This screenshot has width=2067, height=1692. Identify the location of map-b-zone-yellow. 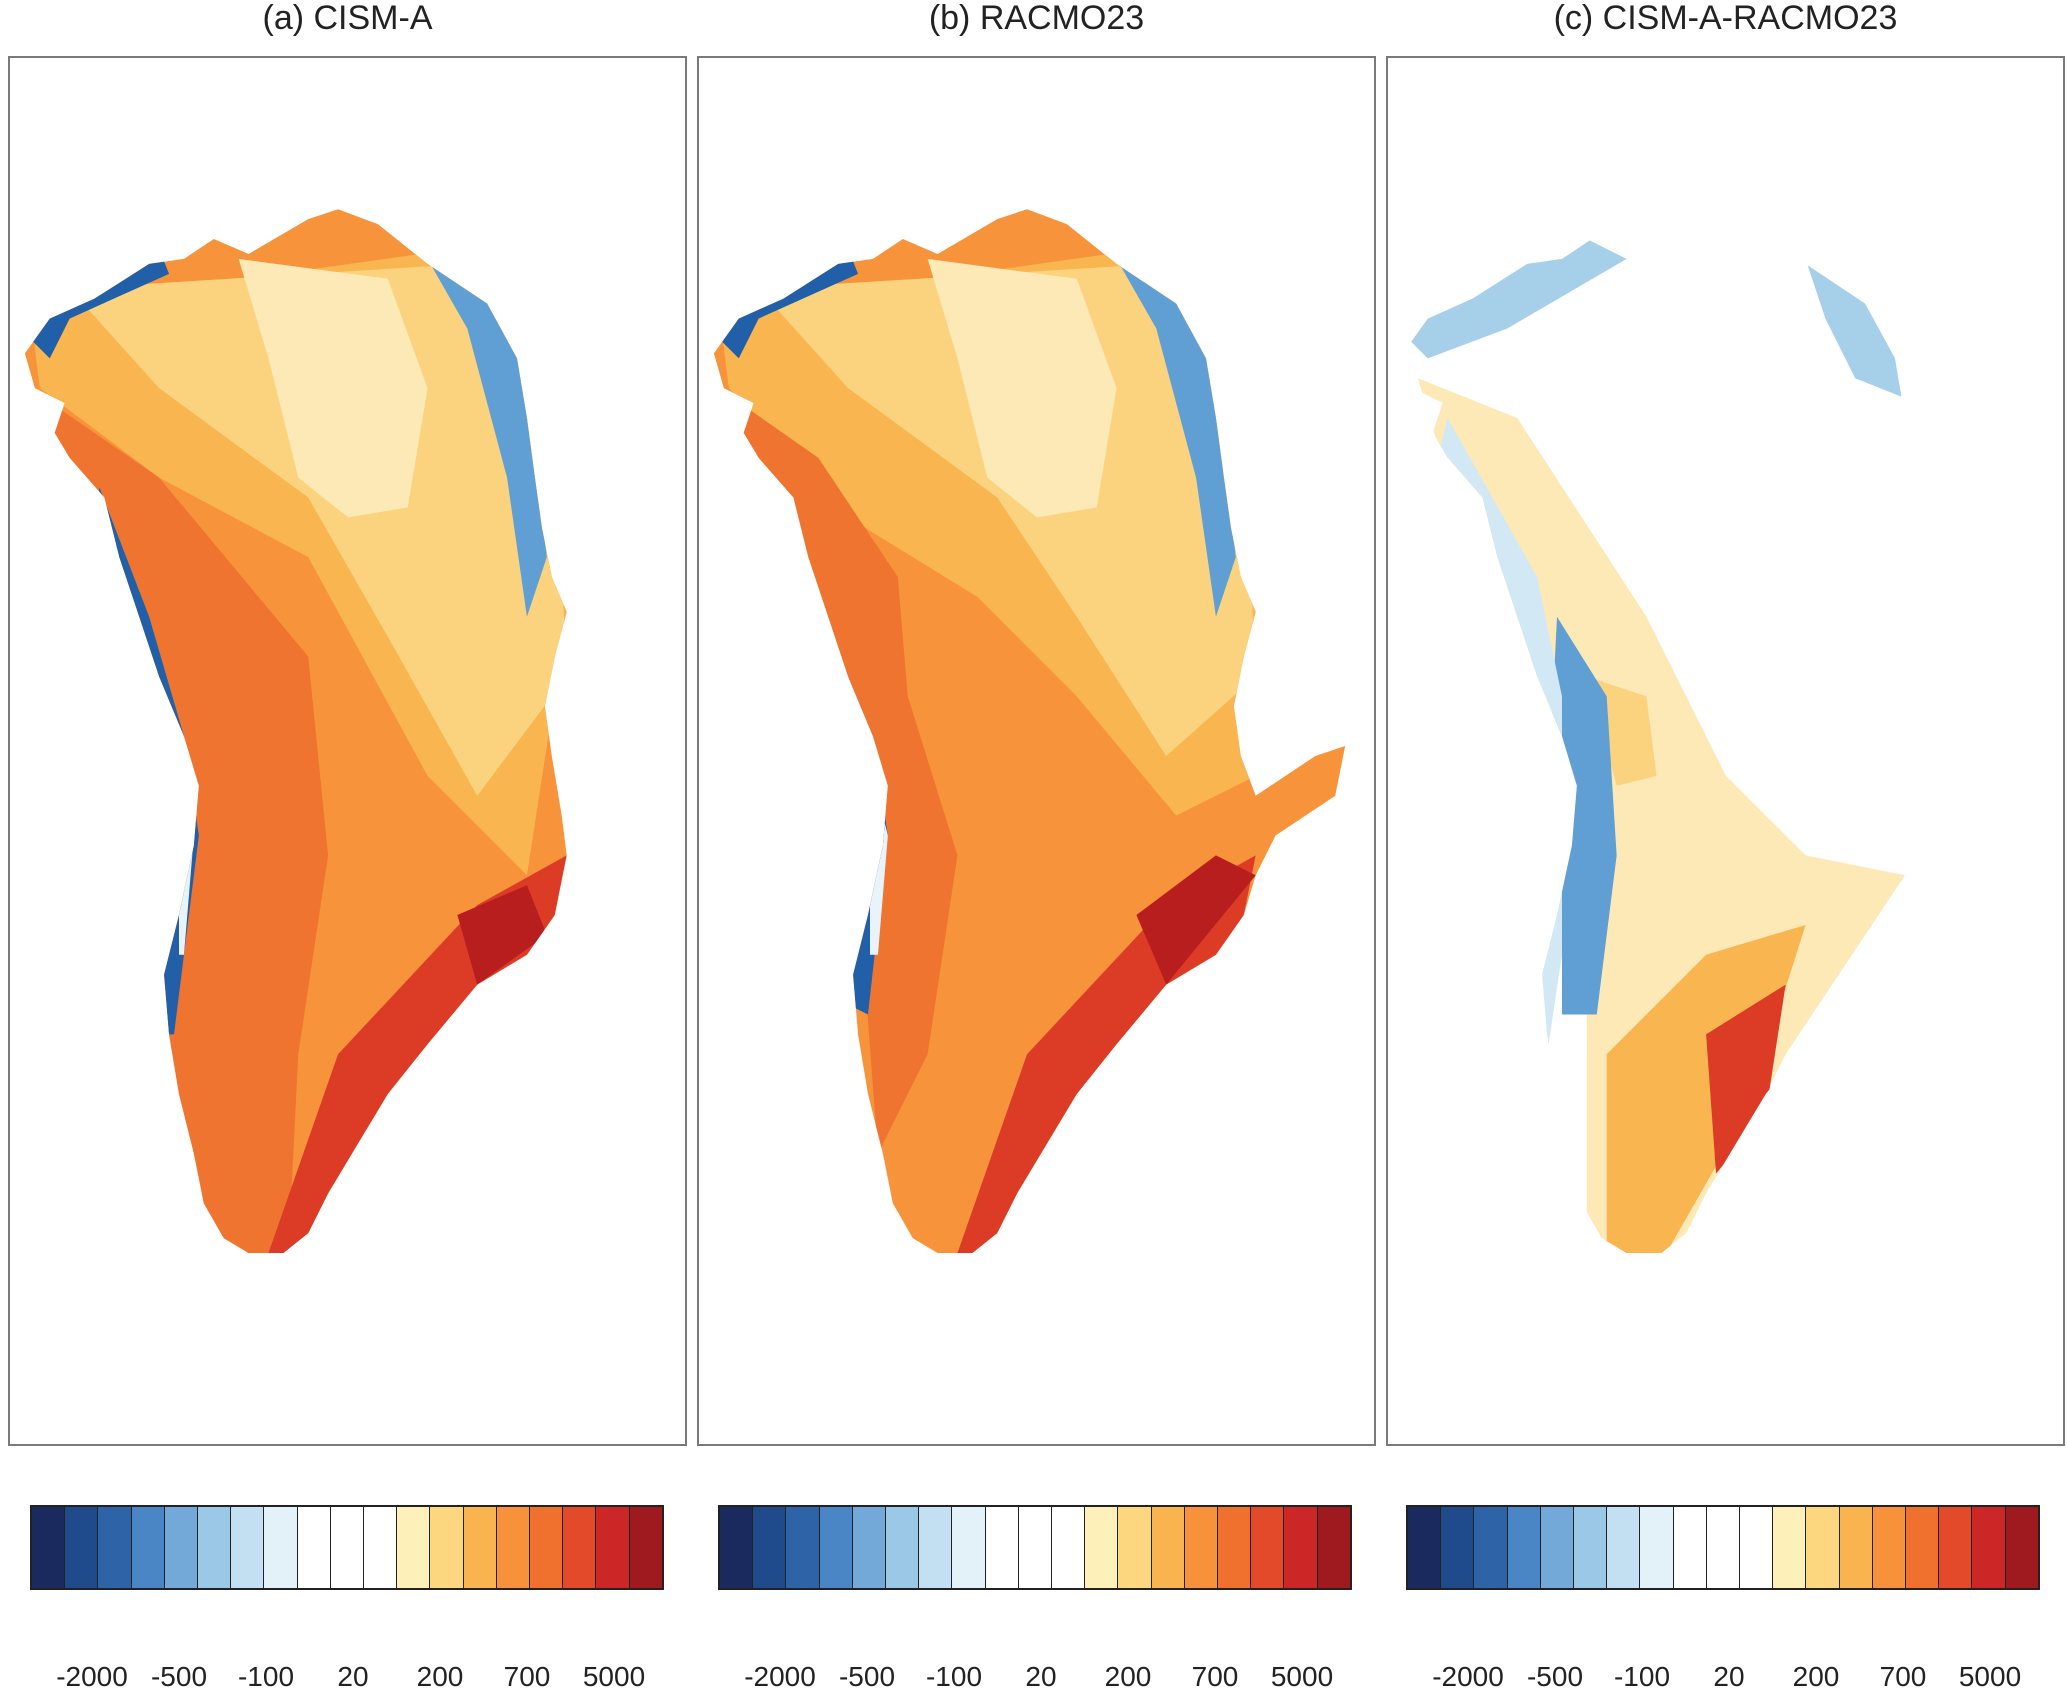
(1007, 507).